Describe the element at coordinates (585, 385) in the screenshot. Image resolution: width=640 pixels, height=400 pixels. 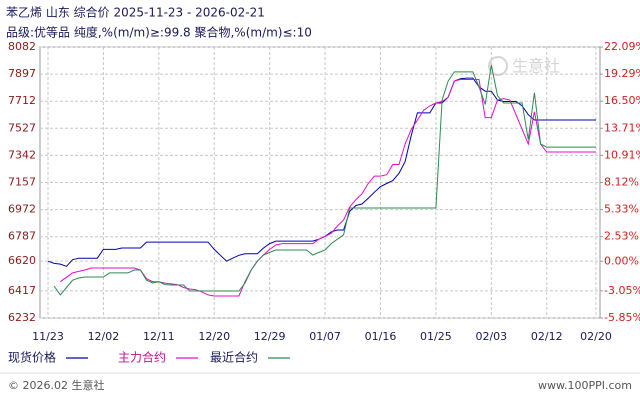
I see `source: www.100PPI.com` at that location.